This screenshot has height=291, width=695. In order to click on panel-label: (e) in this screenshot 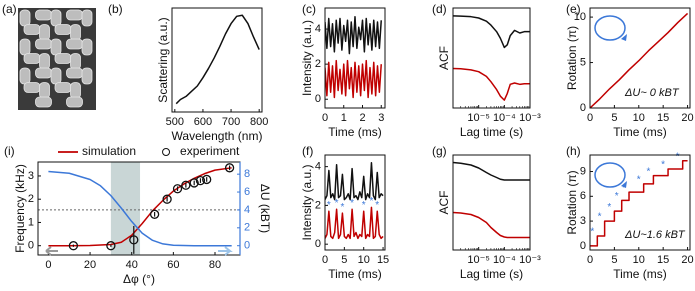, I will do `click(573, 9)`.